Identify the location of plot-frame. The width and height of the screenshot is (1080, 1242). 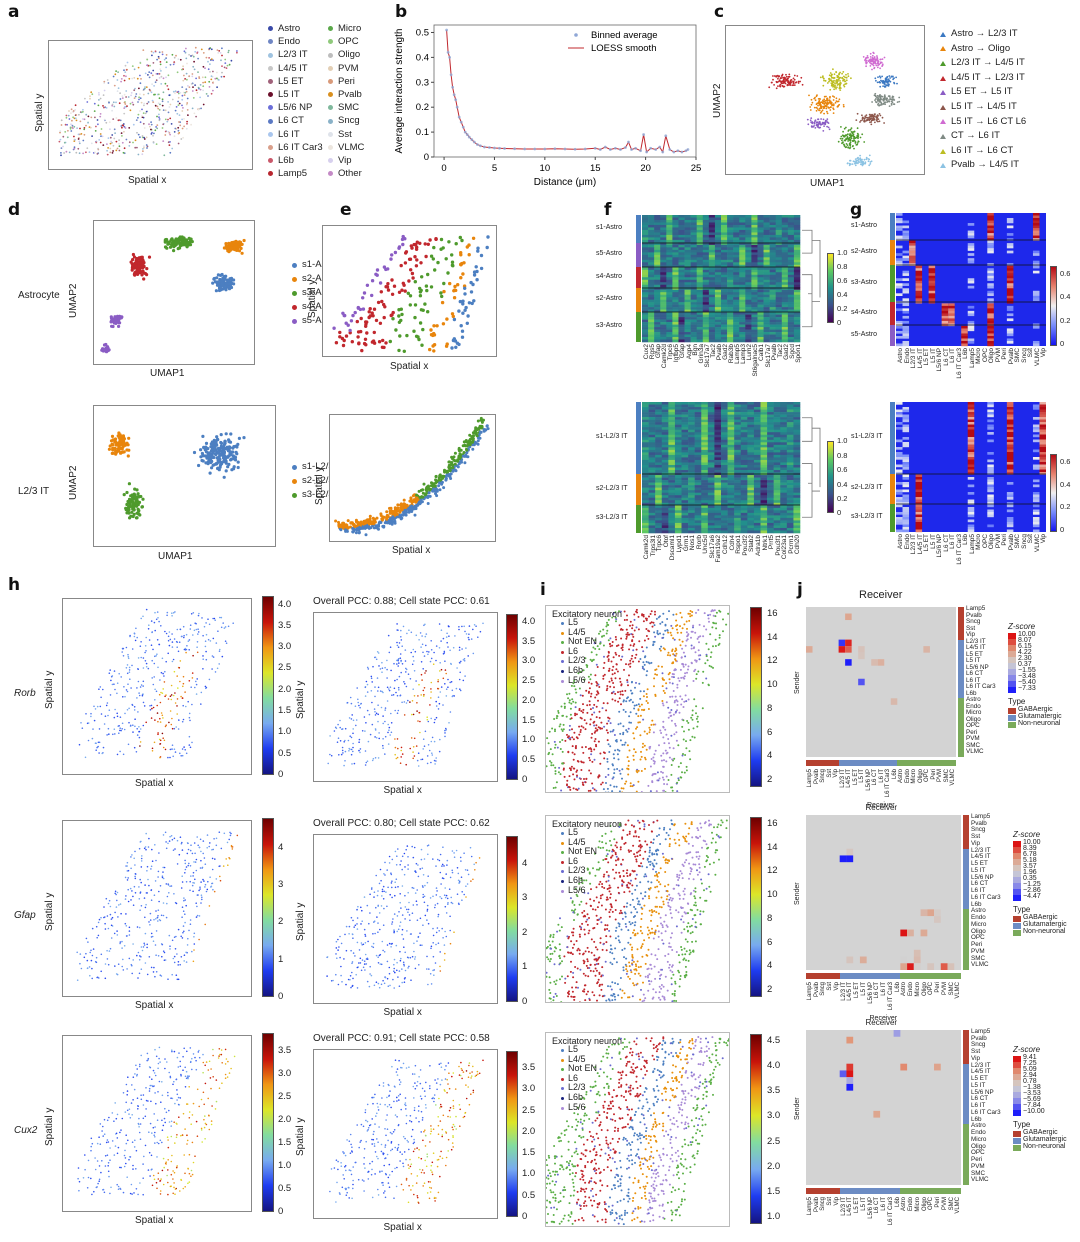
(565, 91).